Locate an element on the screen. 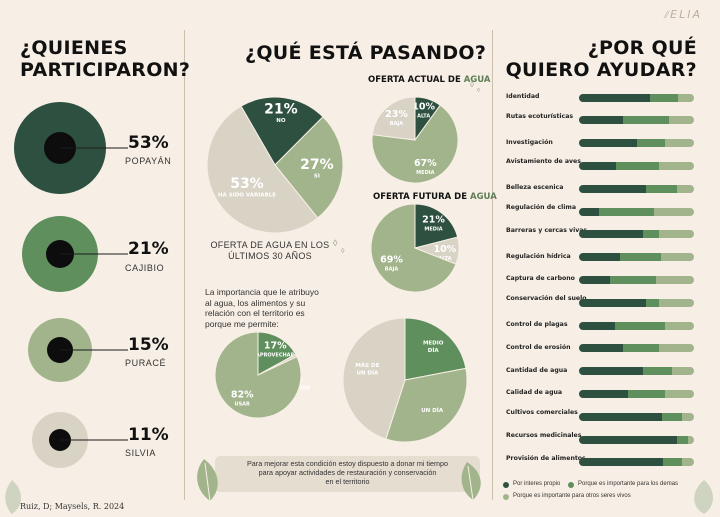 This screenshot has width=720, height=517. oferta_30_anos-pct-2: 53% is located at coordinates (247, 184).